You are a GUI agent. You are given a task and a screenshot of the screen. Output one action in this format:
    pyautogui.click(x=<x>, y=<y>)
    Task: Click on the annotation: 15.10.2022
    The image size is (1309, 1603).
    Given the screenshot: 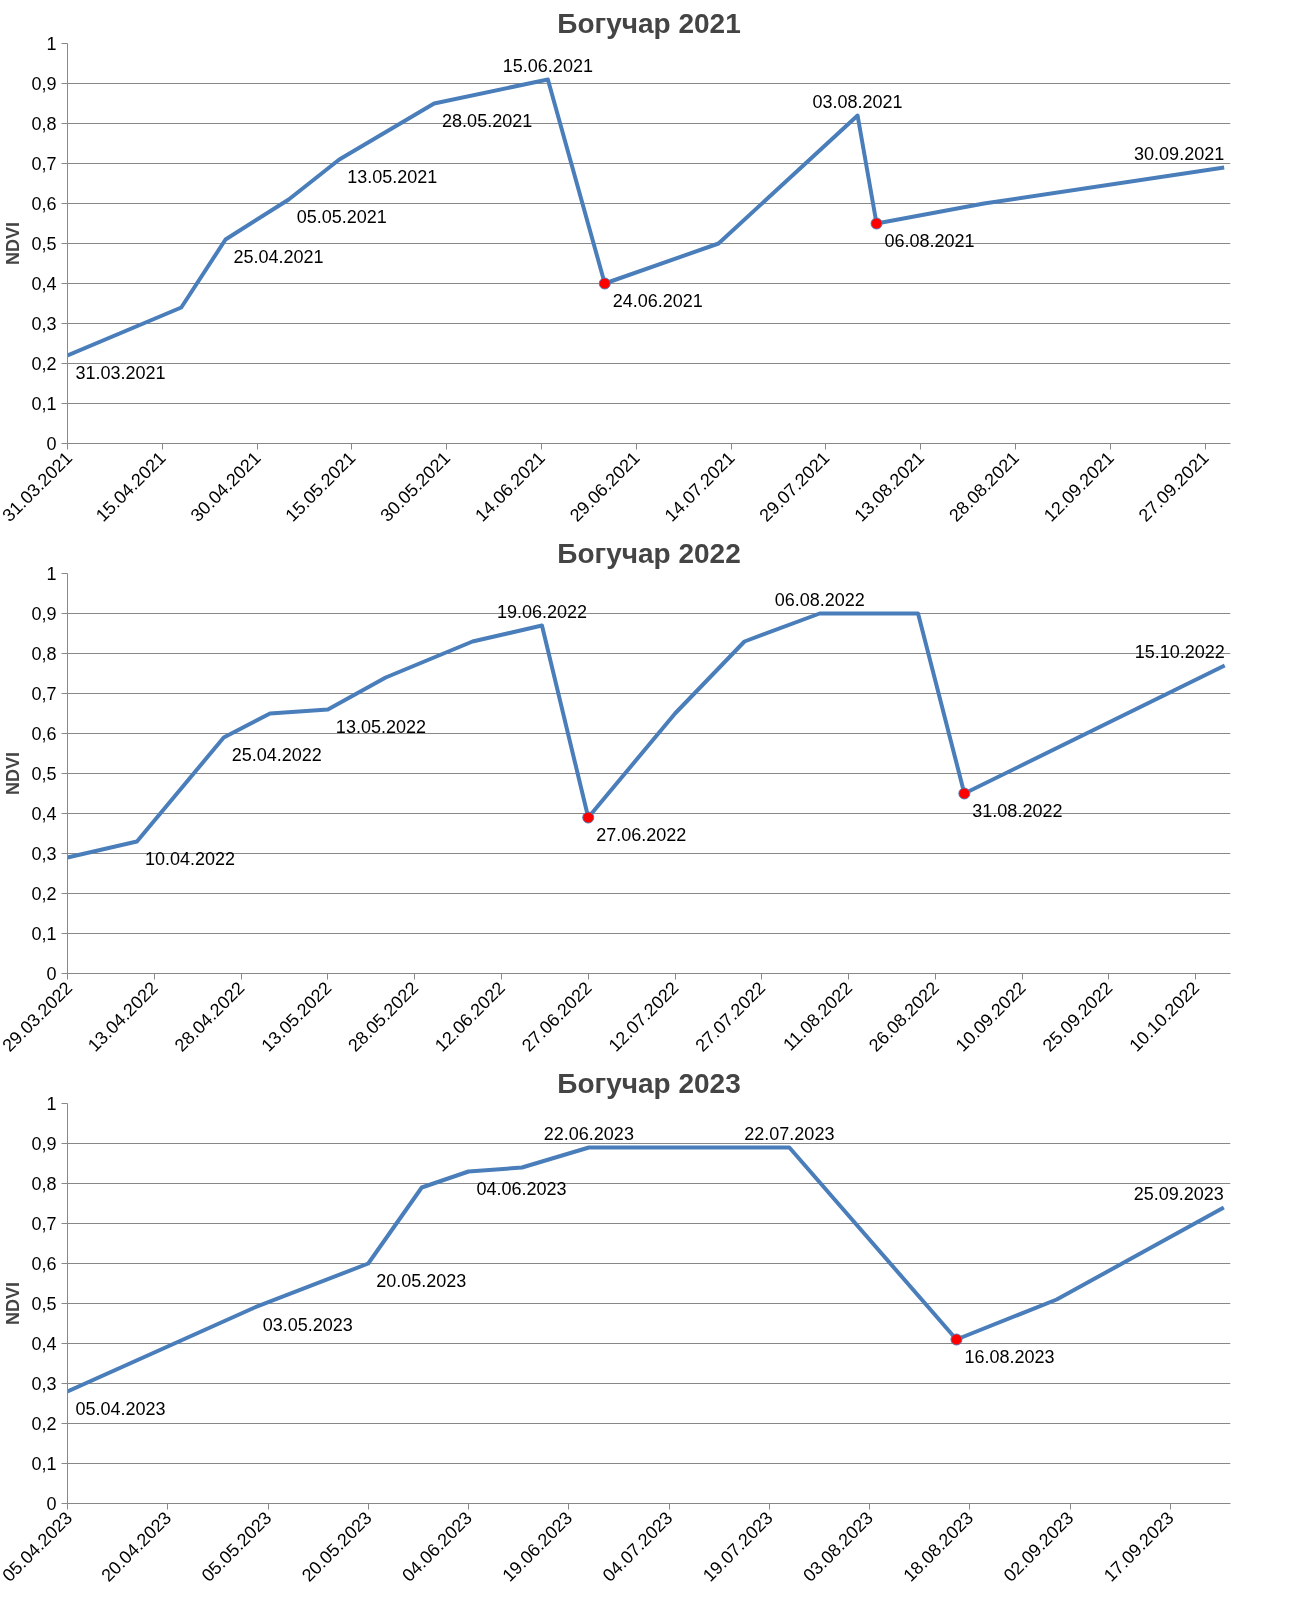 What is the action you would take?
    pyautogui.click(x=1179, y=651)
    